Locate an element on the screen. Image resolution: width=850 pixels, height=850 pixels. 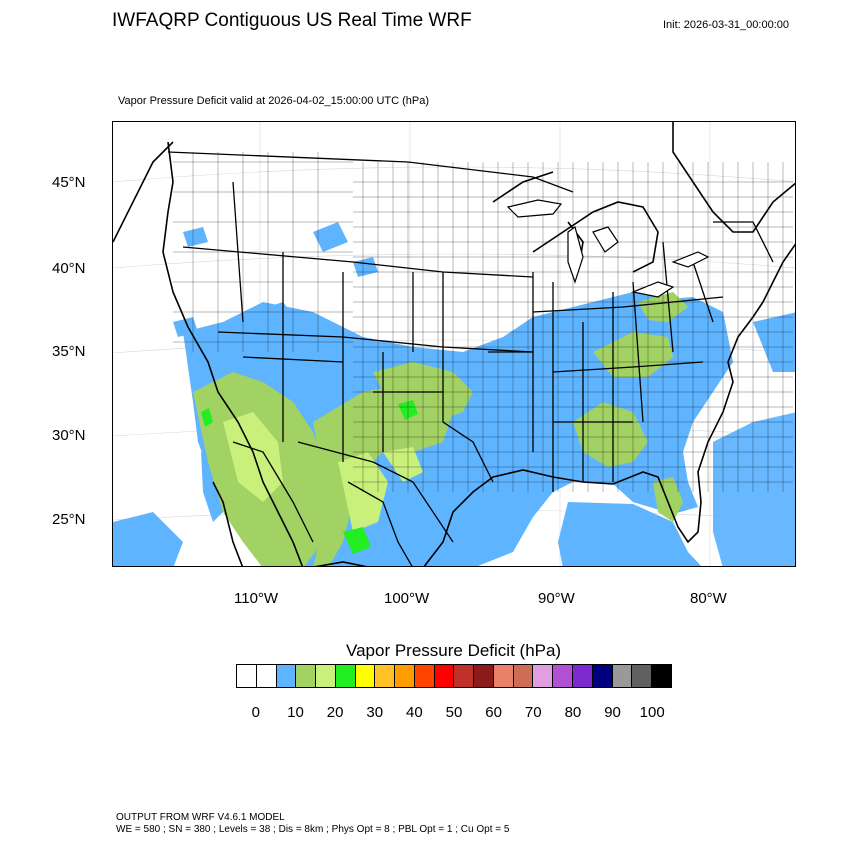
colorbar-tick-label: 0 is located at coordinates (255, 712).